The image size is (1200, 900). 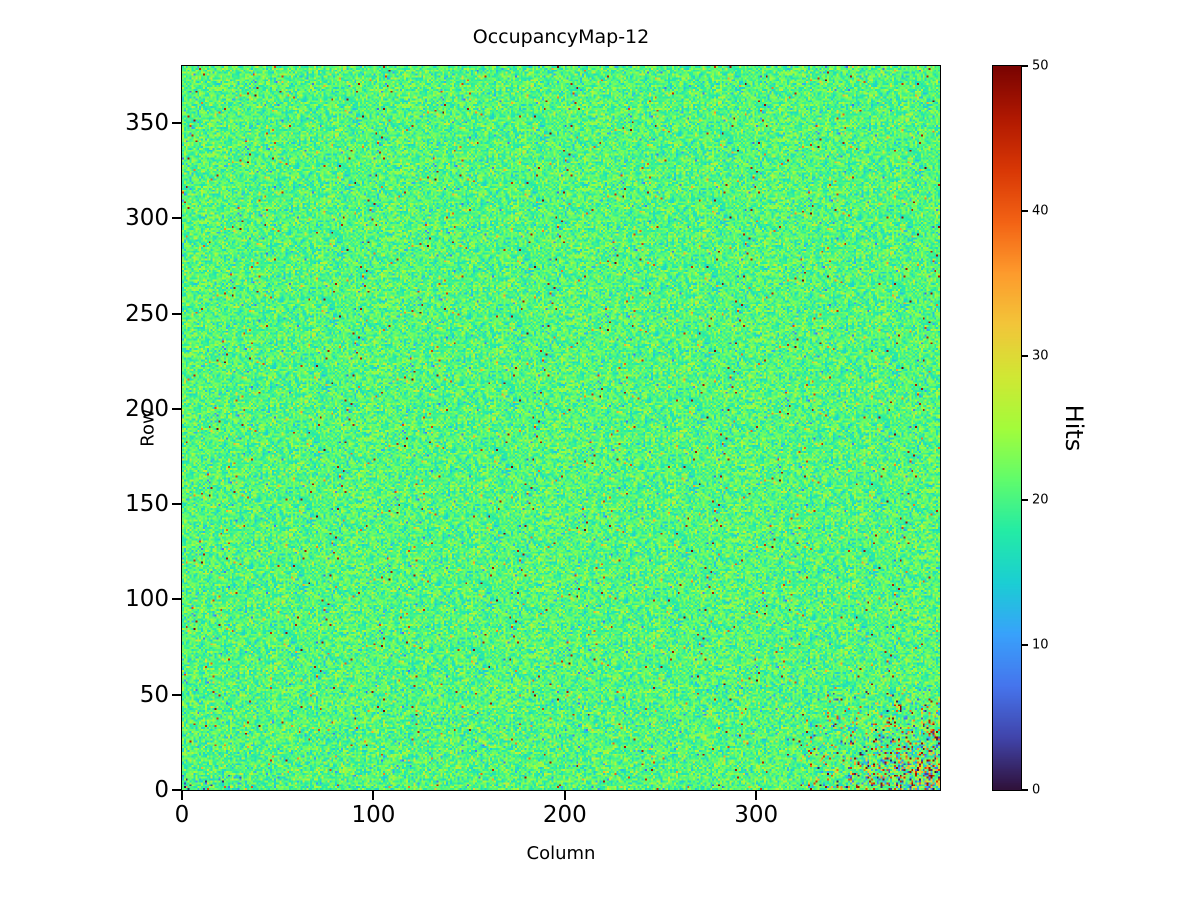 What do you see at coordinates (1036, 790) in the screenshot?
I see `colorbar-tick-label: 0` at bounding box center [1036, 790].